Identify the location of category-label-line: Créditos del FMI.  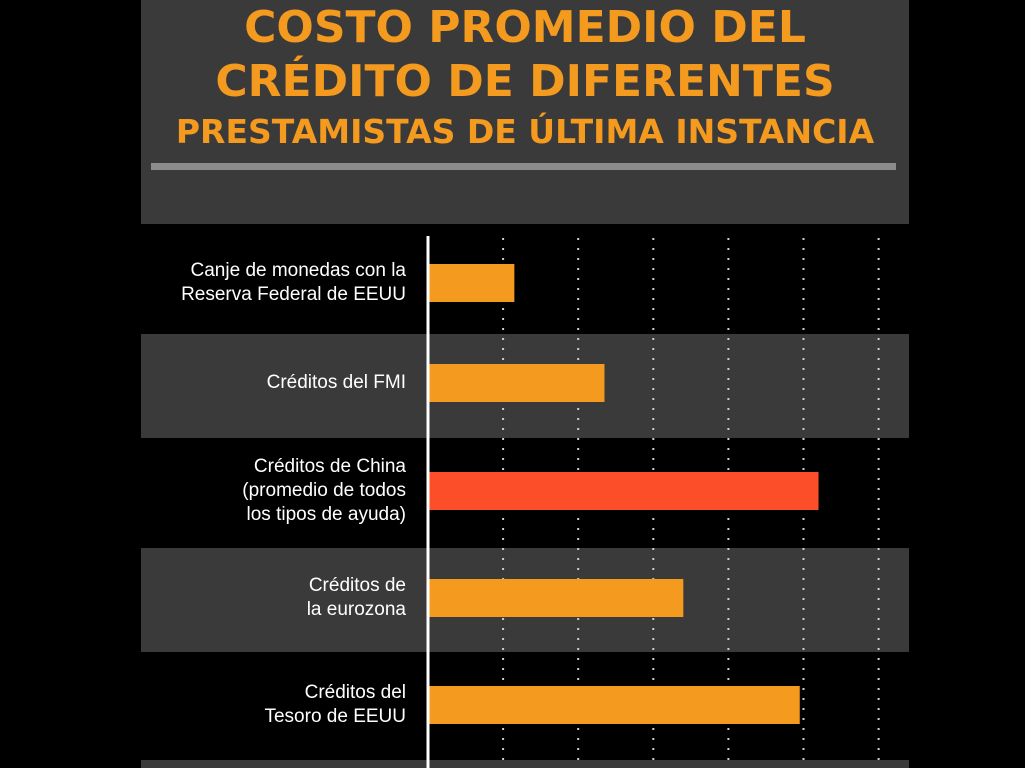
(336, 382).